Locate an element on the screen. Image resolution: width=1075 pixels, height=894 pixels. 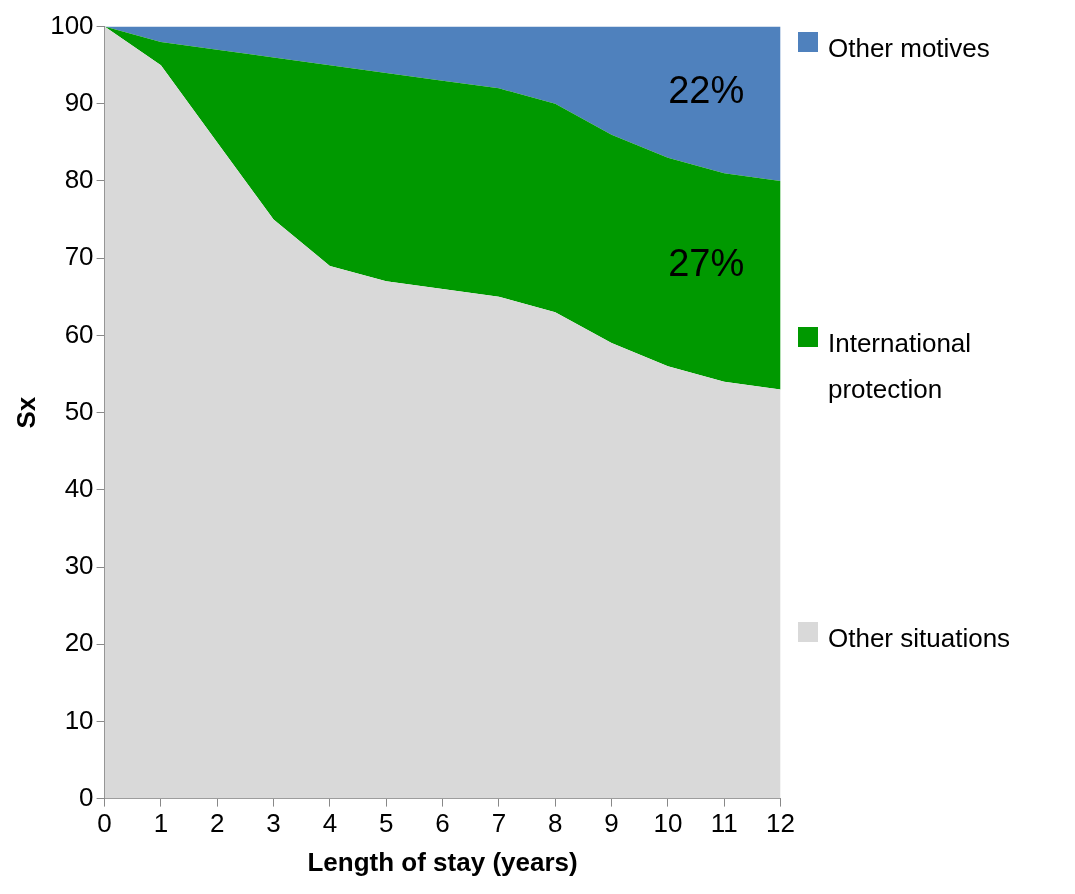
y-axis-title: Sx is located at coordinates (25, 412).